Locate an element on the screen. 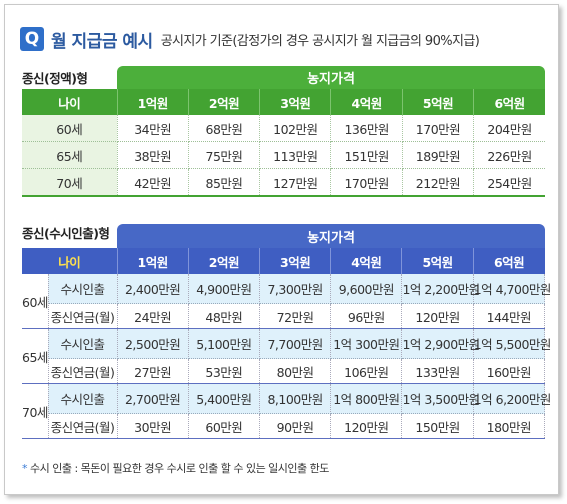  annuity-row: 종신연금(월) 24만원 48만원 72만원 96만원 120만원 144만원 is located at coordinates (284, 316).